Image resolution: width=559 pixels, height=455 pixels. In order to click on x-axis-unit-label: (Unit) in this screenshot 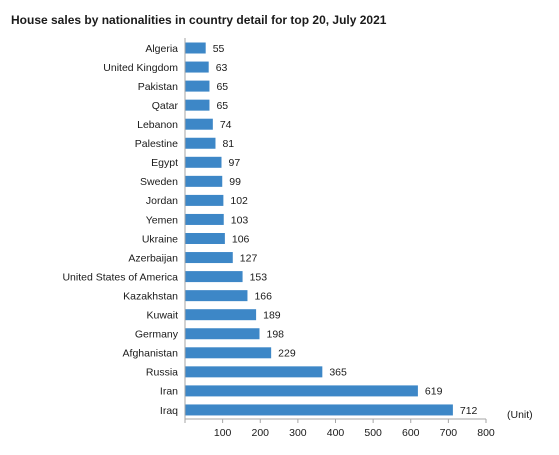, I will do `click(520, 415)`.